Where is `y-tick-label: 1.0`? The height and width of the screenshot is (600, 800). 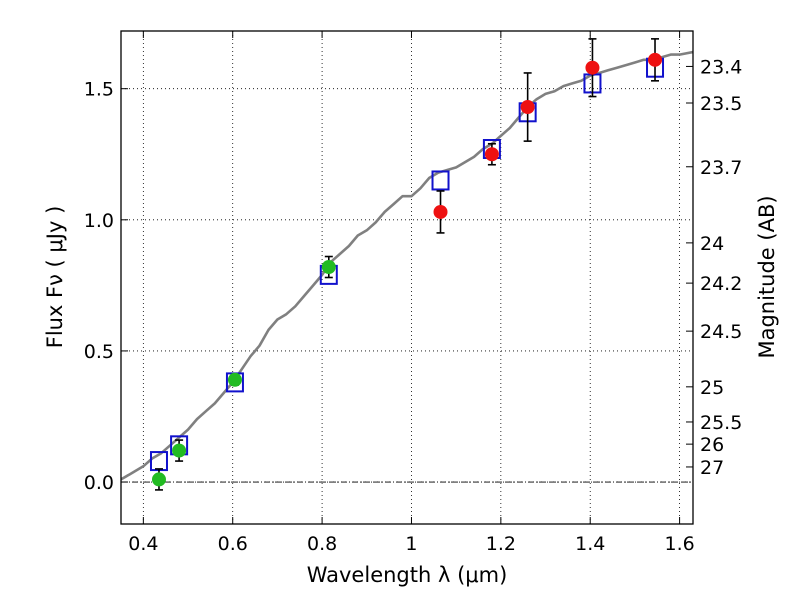 y-tick-label: 1.0 is located at coordinates (99, 221).